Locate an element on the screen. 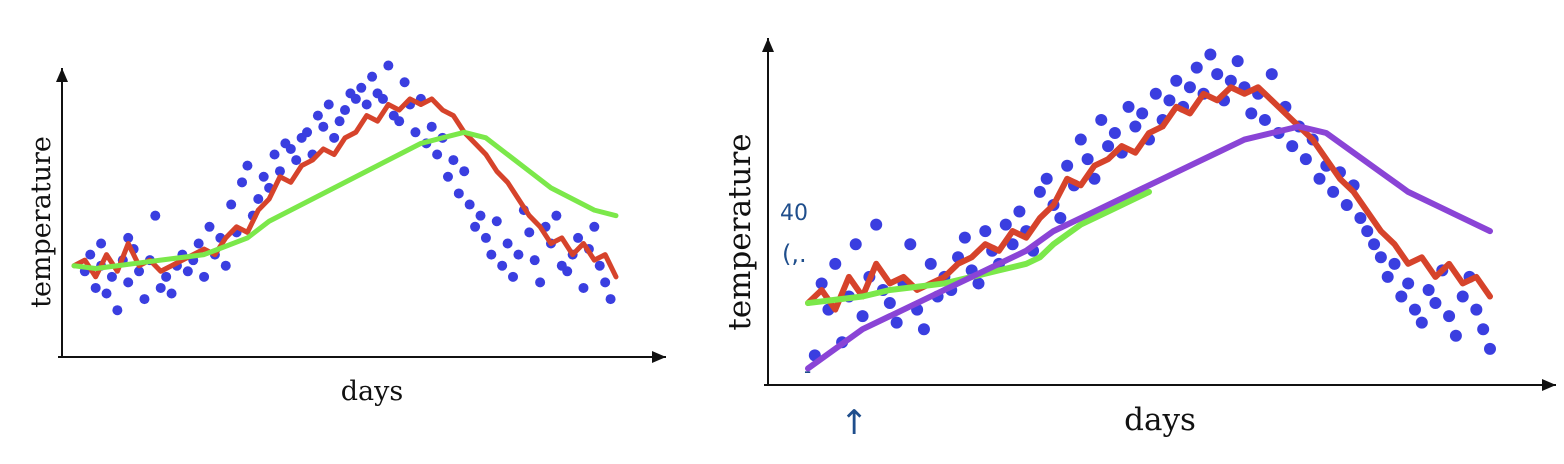 The width and height of the screenshot is (1564, 464). left-x-arrow is located at coordinates (659, 357).